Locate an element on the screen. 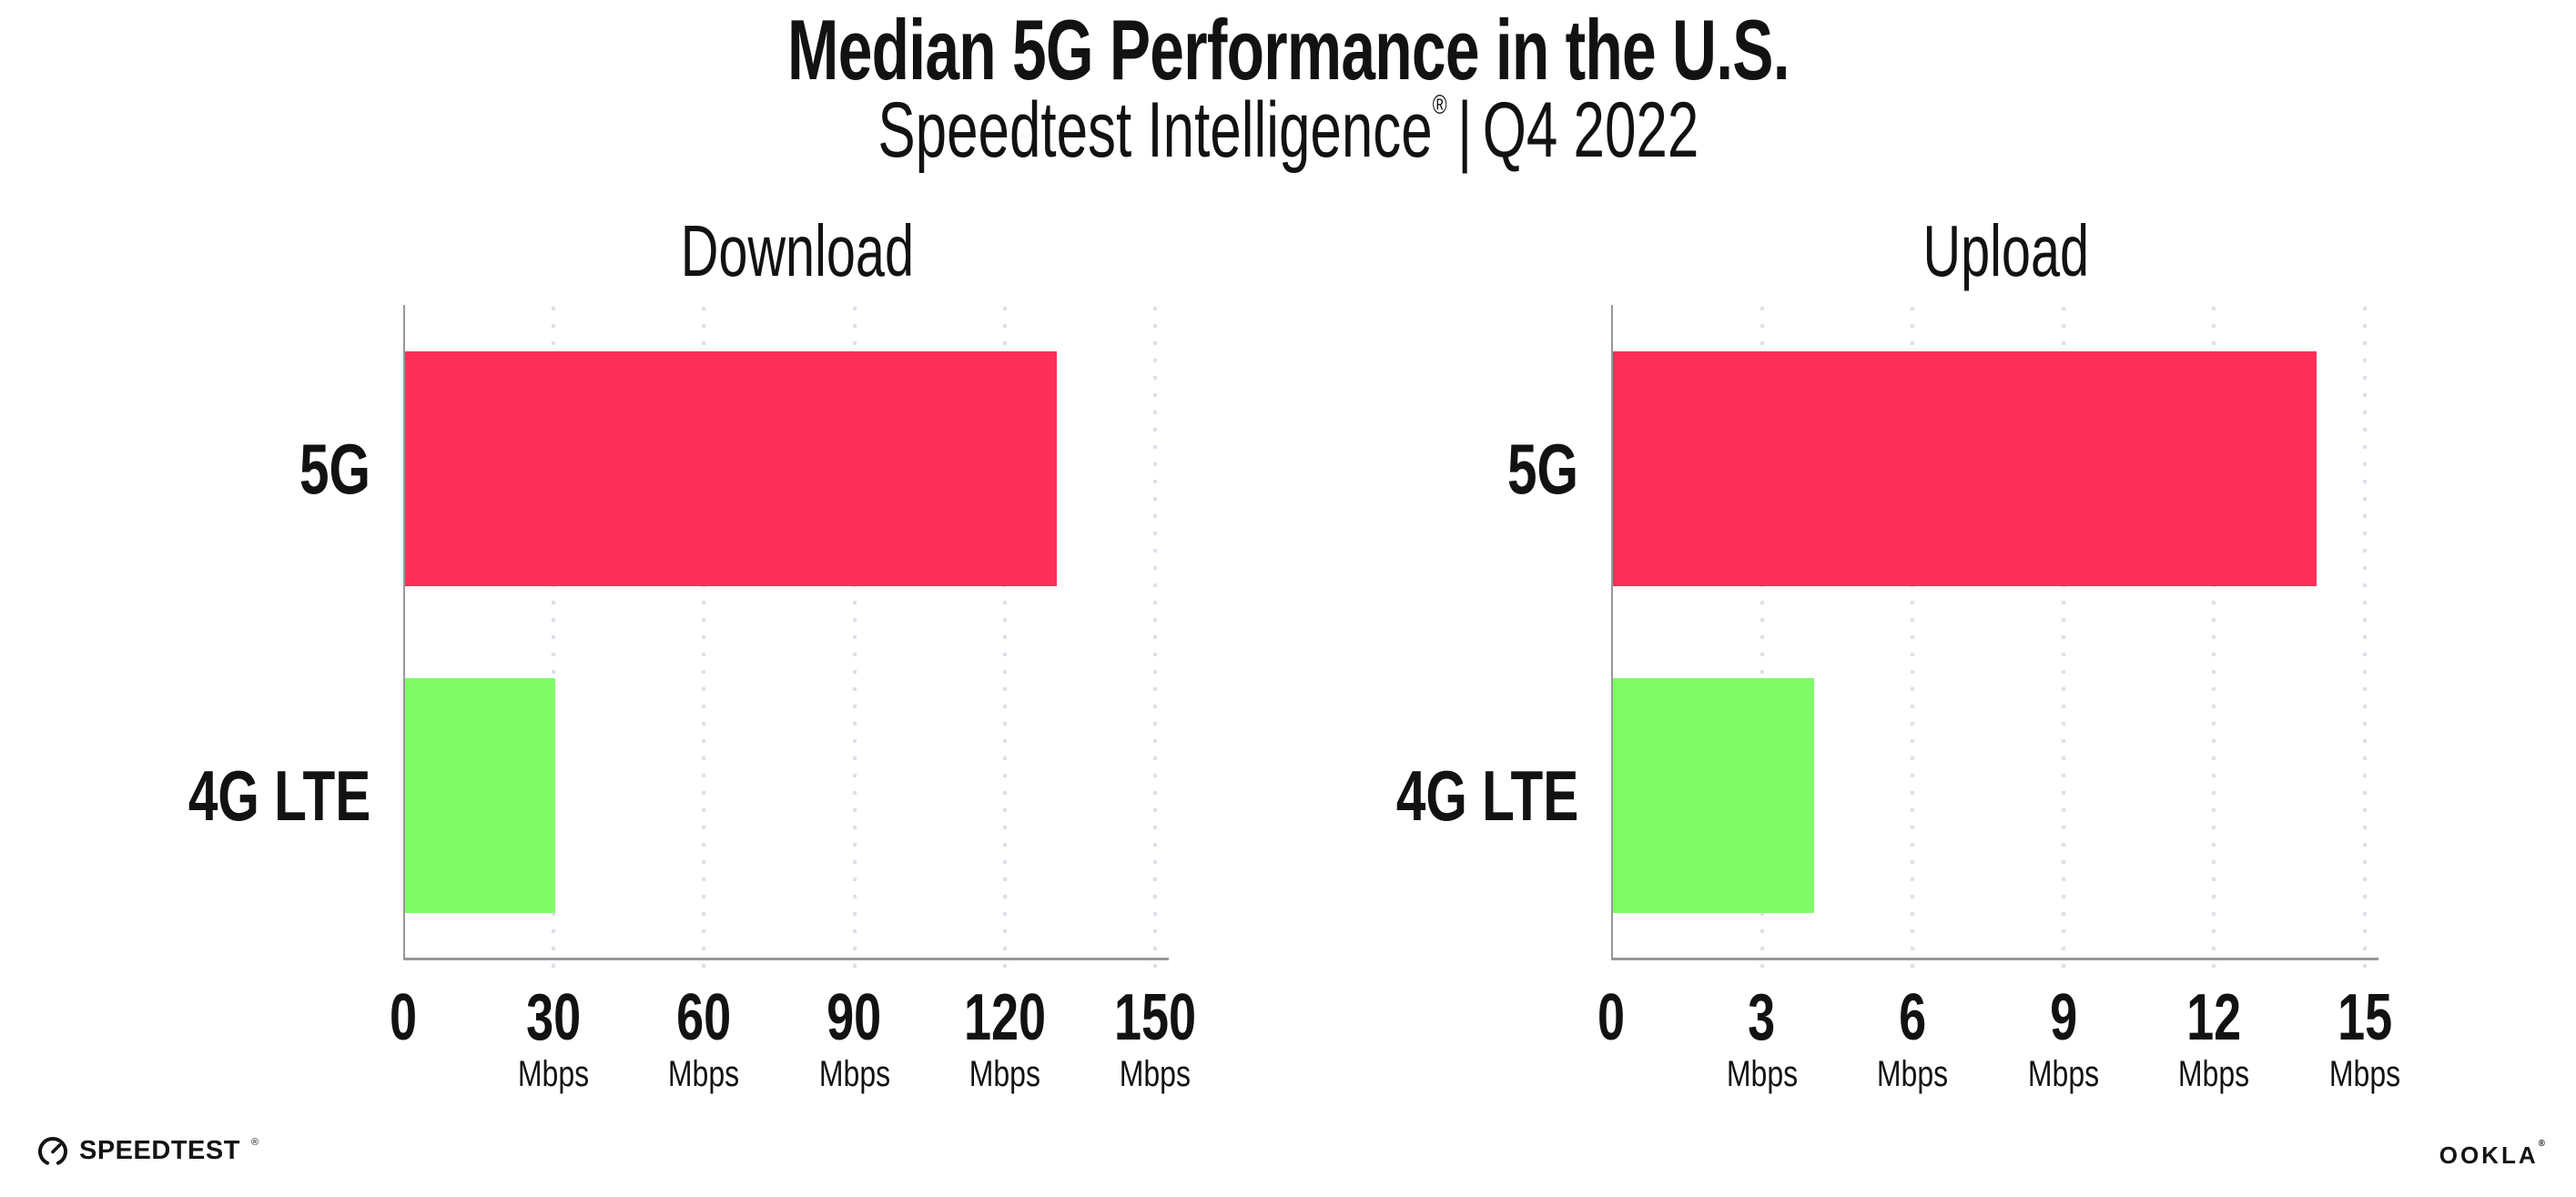 This screenshot has width=2576, height=1197. upload-tick-value: 9 is located at coordinates (2063, 1018).